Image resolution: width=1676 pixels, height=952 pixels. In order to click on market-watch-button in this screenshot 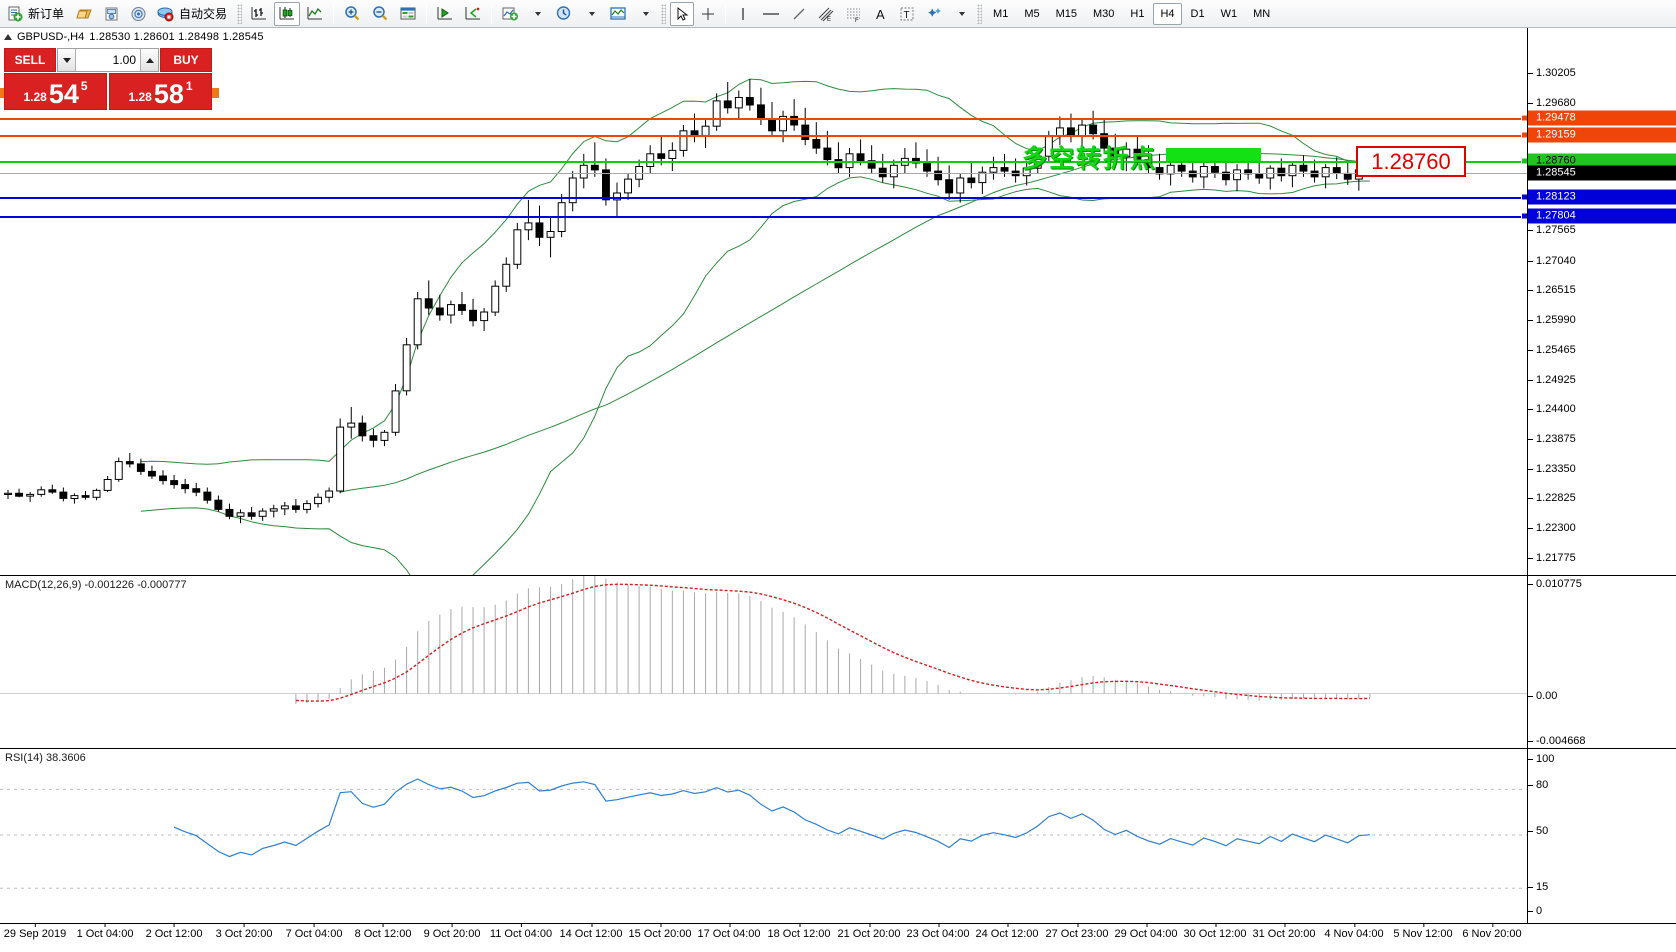, I will do `click(84, 14)`.